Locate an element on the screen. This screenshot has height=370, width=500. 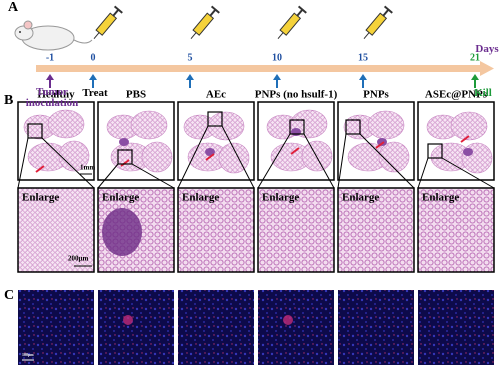
group-title: PBS is located at coordinates (136, 95).